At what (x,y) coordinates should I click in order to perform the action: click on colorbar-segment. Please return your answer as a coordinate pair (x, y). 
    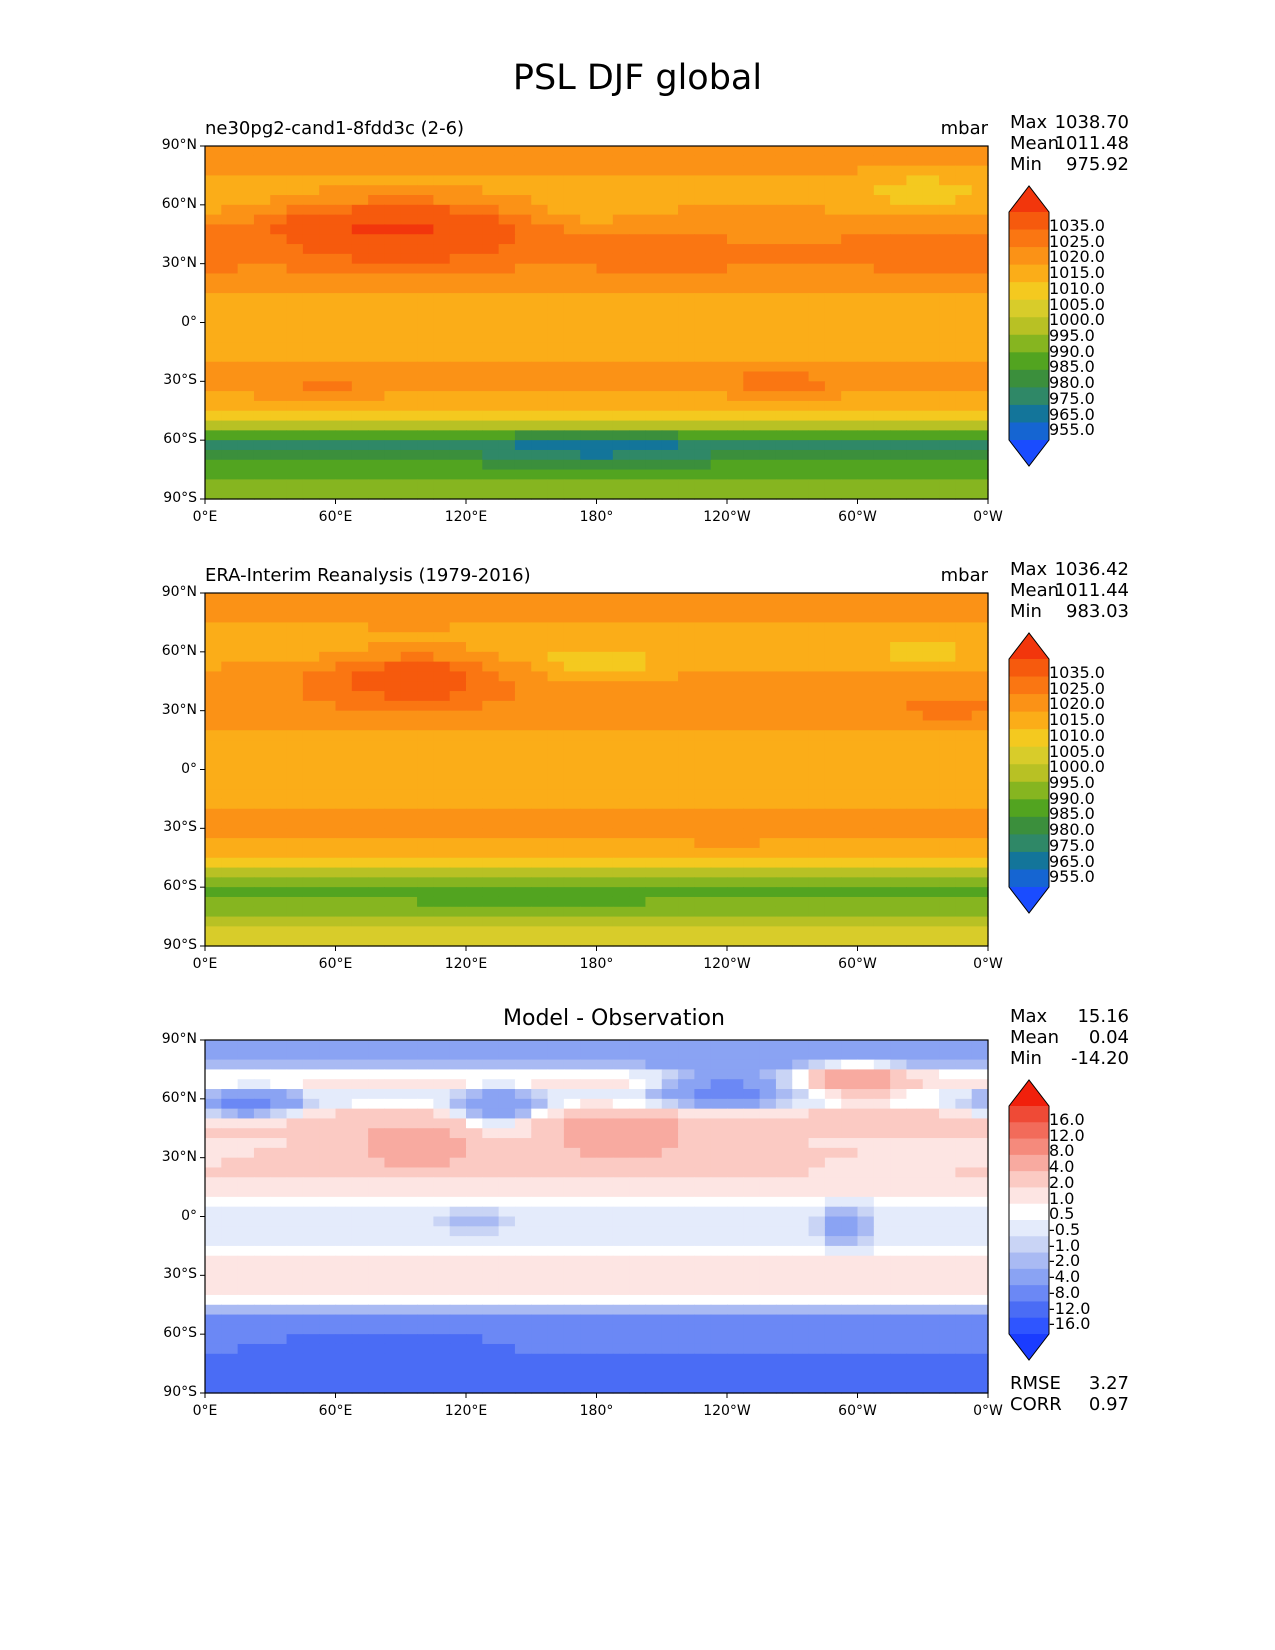
    Looking at the image, I should click on (1029, 256).